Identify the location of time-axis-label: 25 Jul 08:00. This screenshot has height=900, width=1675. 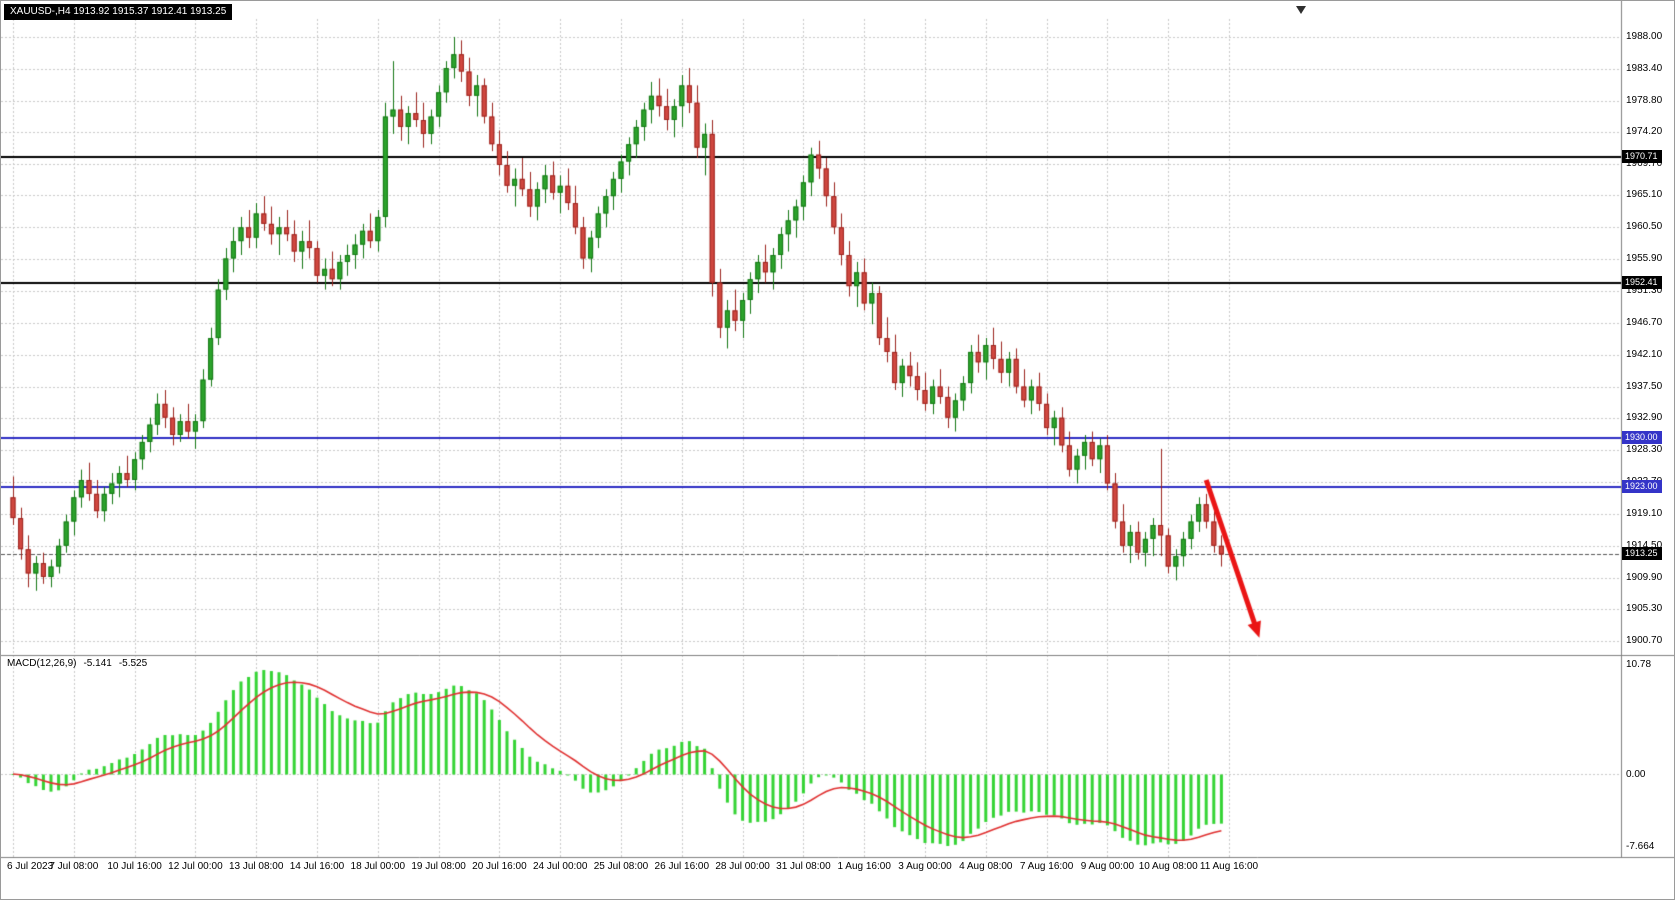
(621, 866).